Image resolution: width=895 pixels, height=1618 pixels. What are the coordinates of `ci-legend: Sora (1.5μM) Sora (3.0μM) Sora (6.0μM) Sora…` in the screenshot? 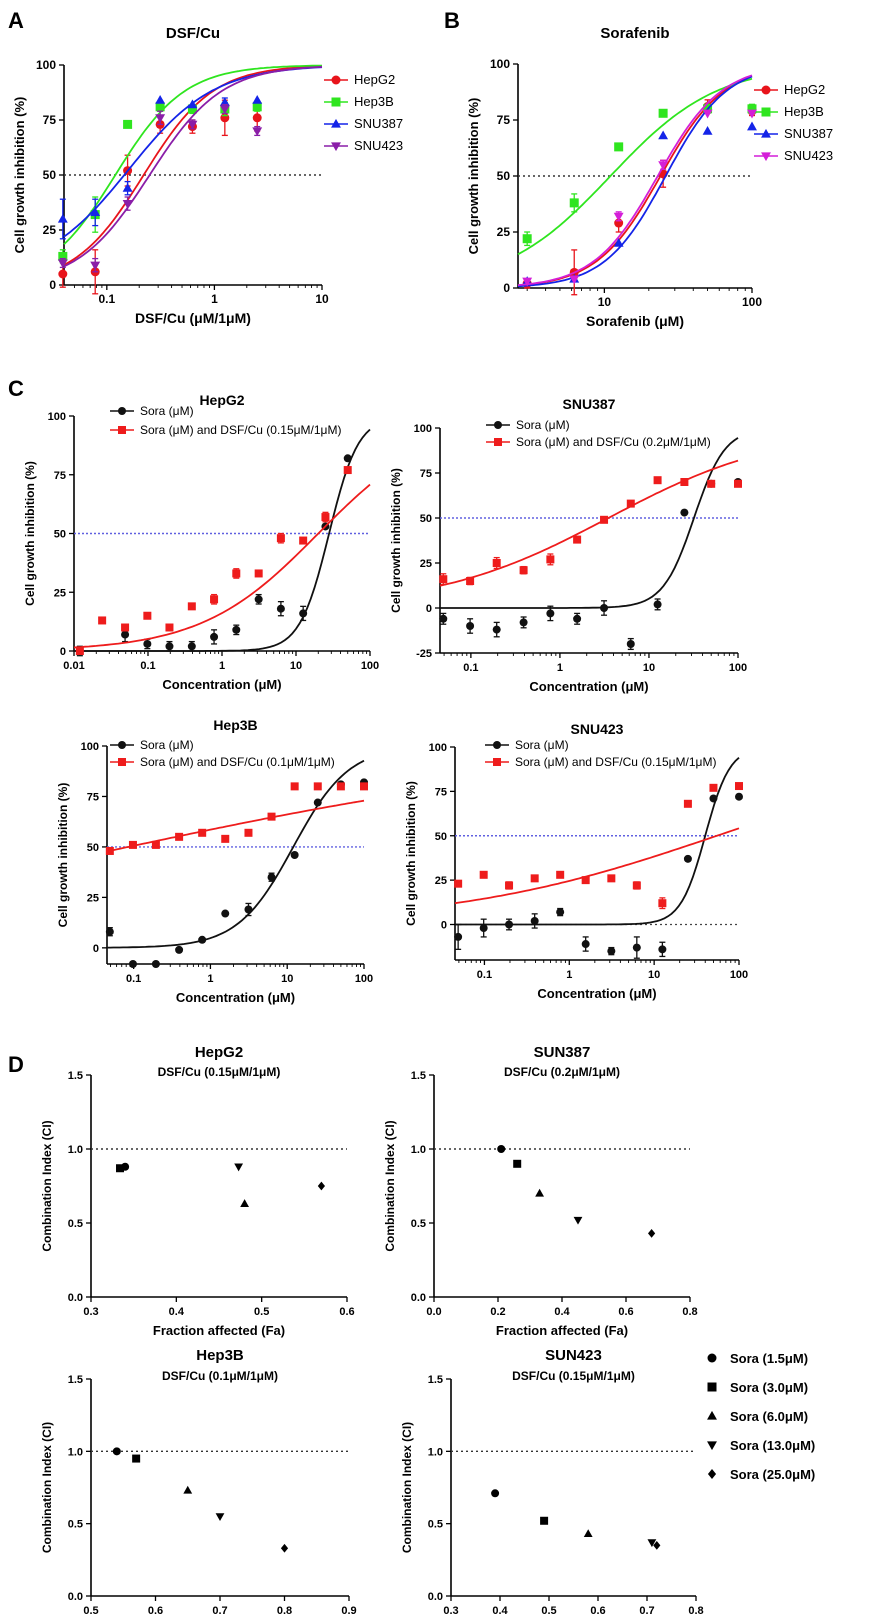 It's located at (761, 1416).